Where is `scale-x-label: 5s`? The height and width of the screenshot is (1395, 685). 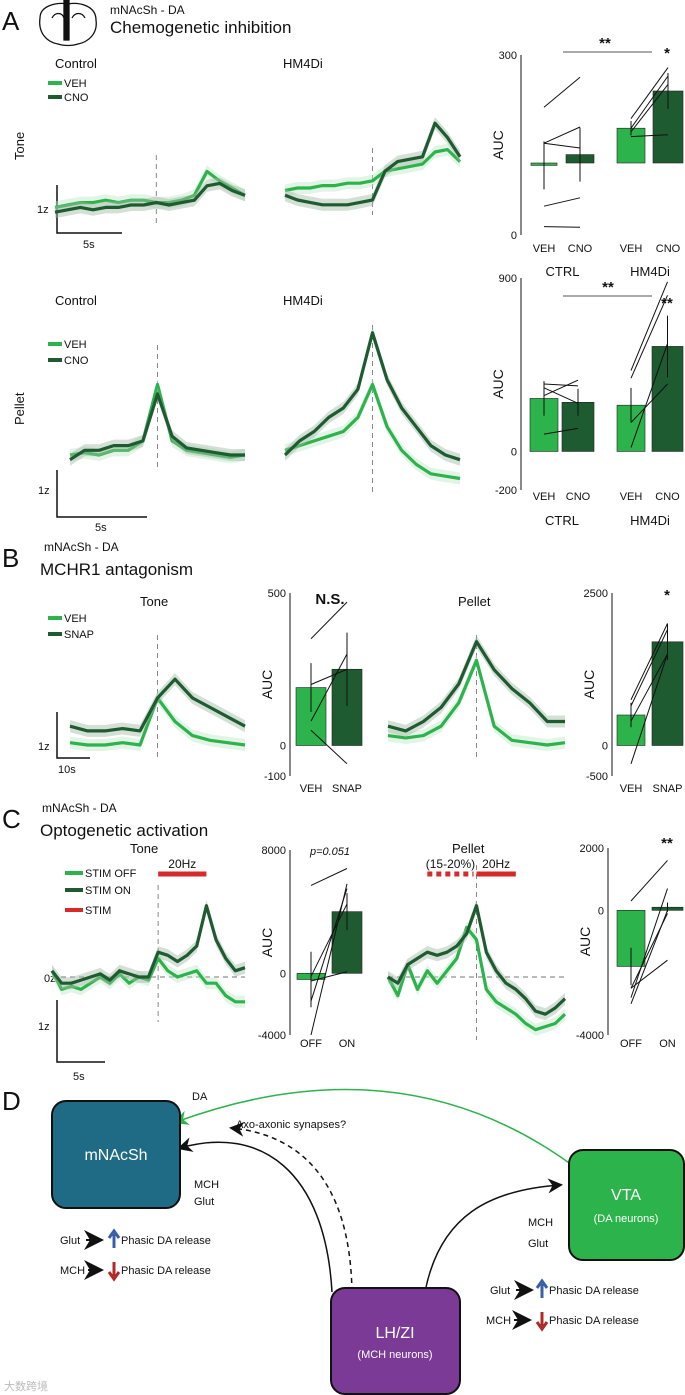 scale-x-label: 5s is located at coordinates (79, 1077).